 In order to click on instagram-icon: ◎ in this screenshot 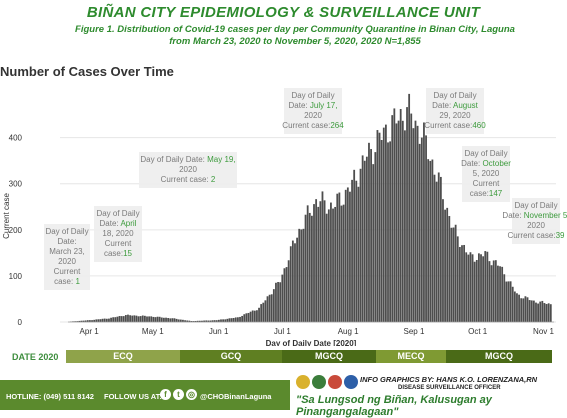, I will do `click(191, 394)`.